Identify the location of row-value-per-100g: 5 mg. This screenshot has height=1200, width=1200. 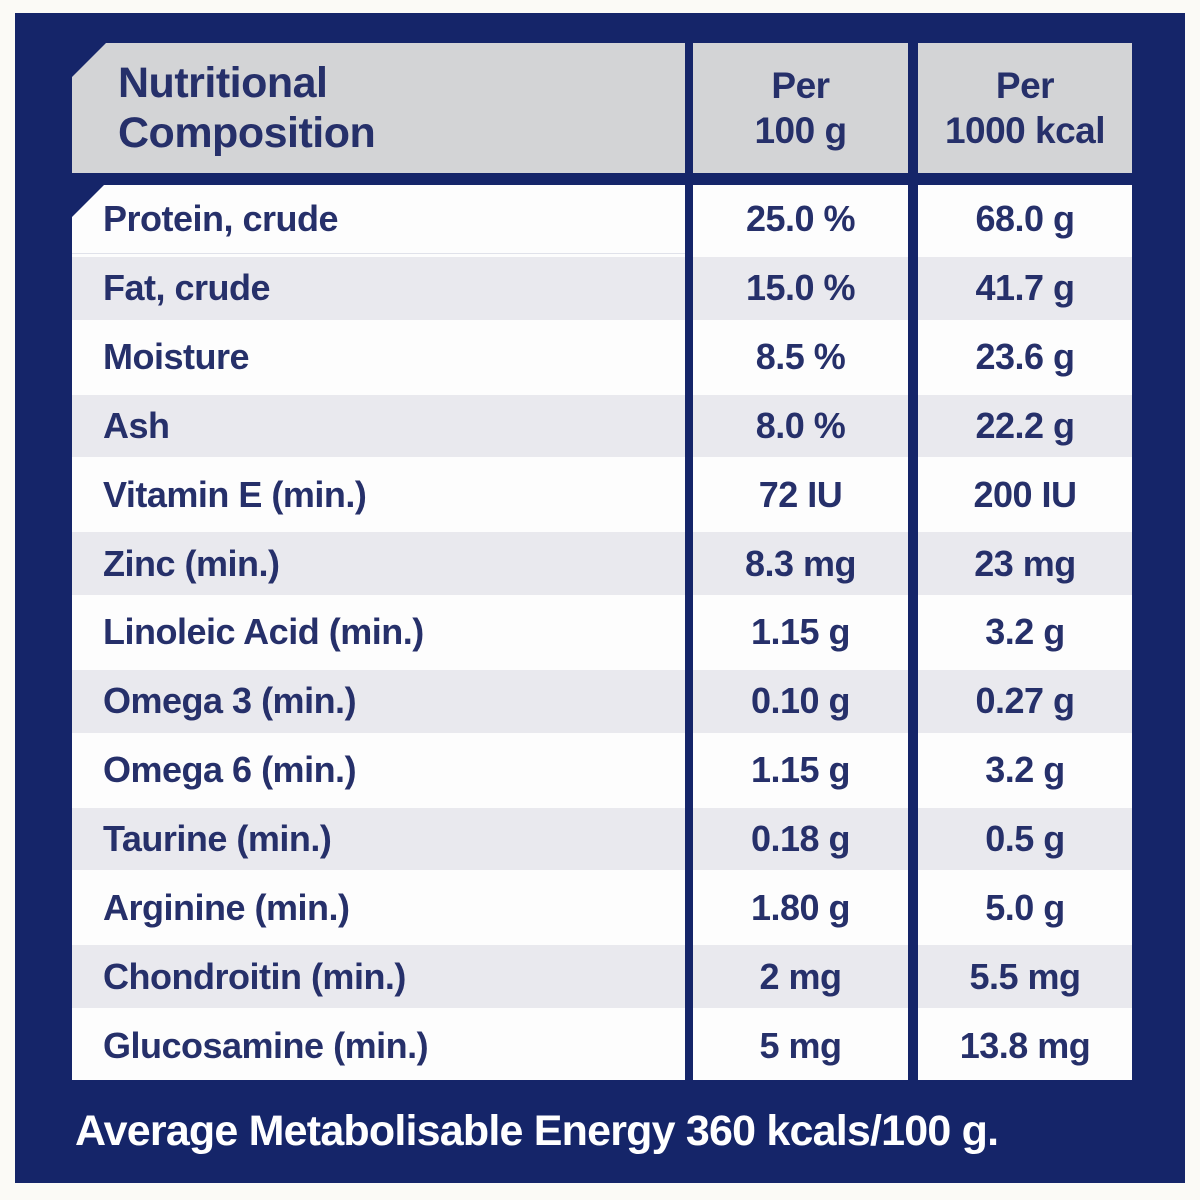
(800, 1045).